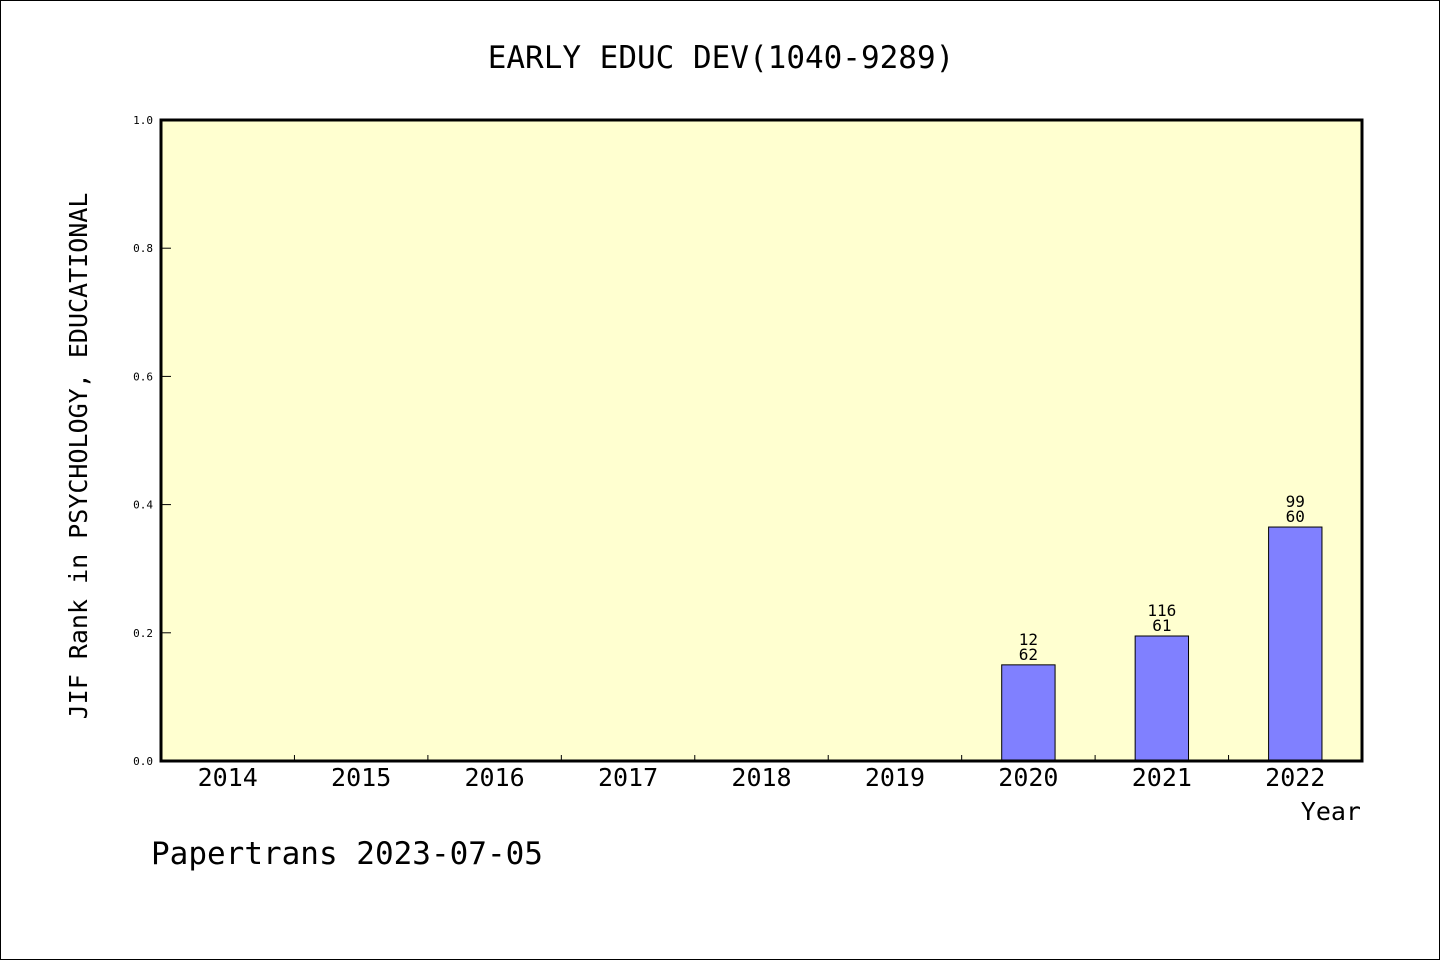 Image resolution: width=1440 pixels, height=961 pixels. What do you see at coordinates (628, 777) in the screenshot?
I see `x-tick-label: 2017` at bounding box center [628, 777].